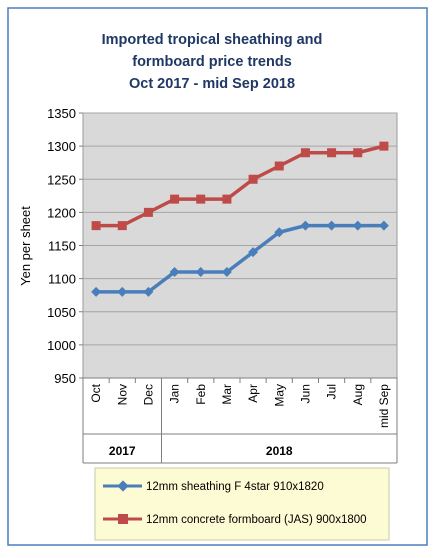 The image size is (435, 558). What do you see at coordinates (227, 394) in the screenshot?
I see `x-tick-label-5: Mar` at bounding box center [227, 394].